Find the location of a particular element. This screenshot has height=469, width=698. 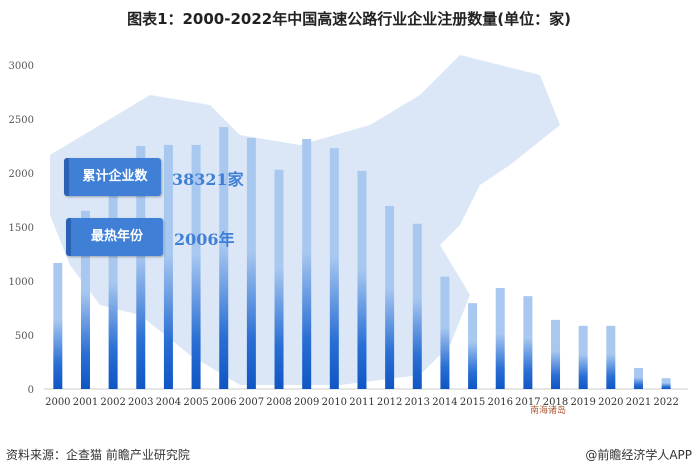

bar-2009 is located at coordinates (307, 263).